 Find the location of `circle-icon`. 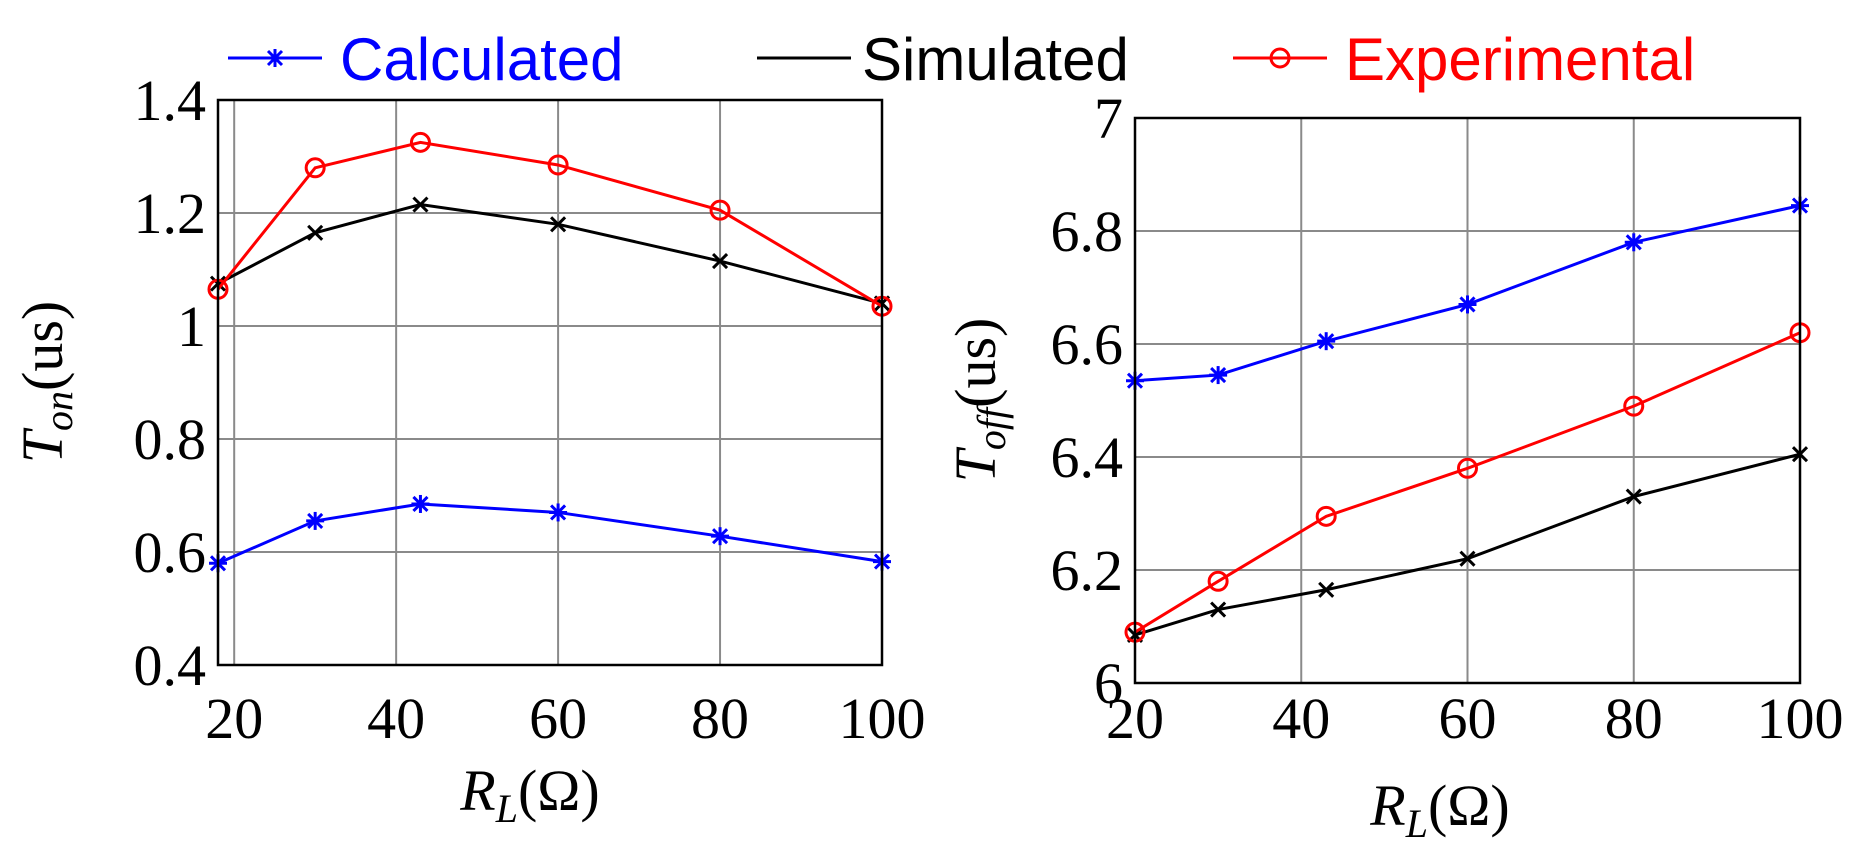

circle-icon is located at coordinates (1280, 58).